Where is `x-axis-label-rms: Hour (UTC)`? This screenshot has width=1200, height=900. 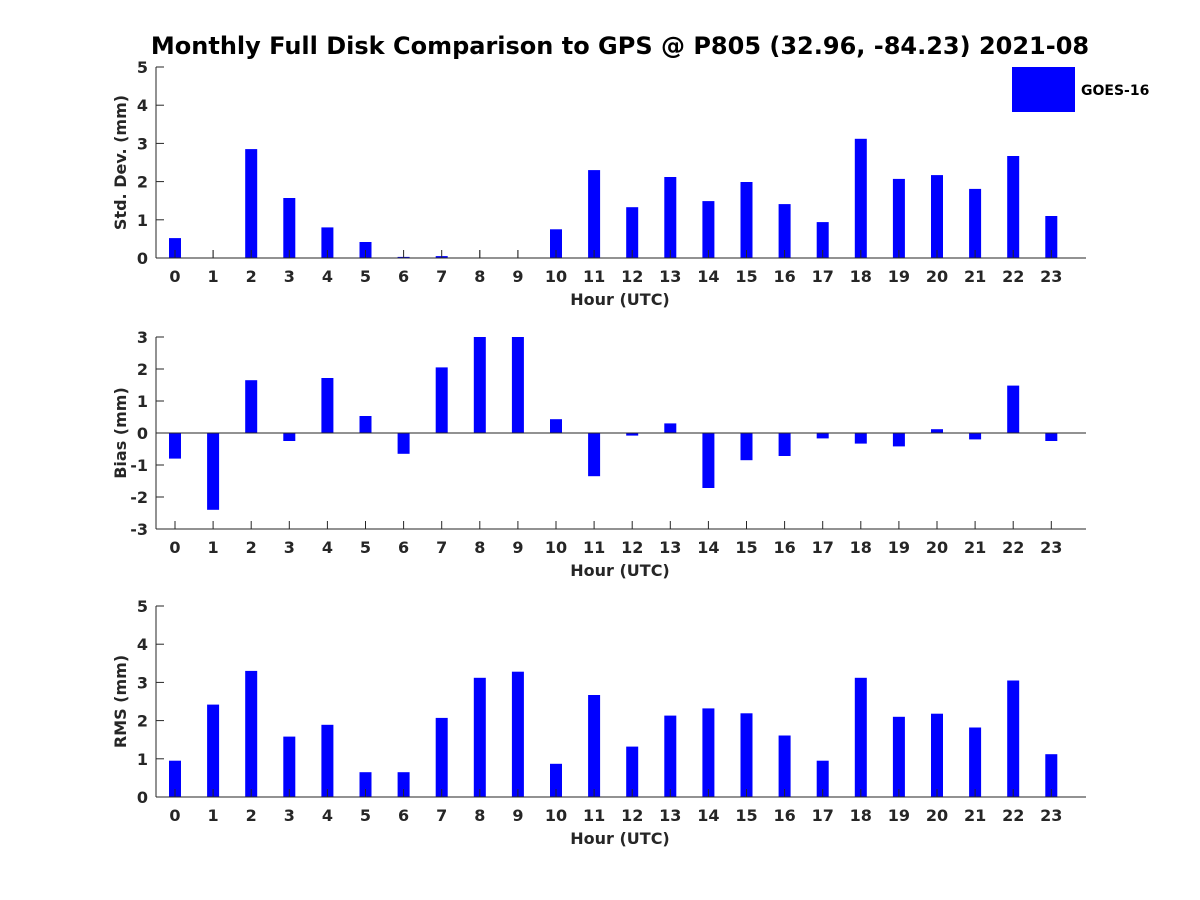
x-axis-label-rms: Hour (UTC) is located at coordinates (620, 838).